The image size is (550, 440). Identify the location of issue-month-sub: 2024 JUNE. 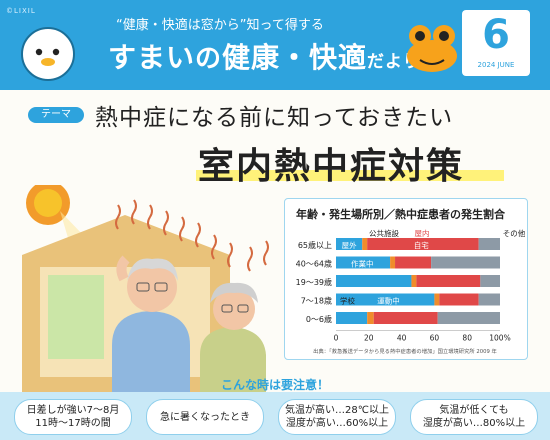
(496, 65).